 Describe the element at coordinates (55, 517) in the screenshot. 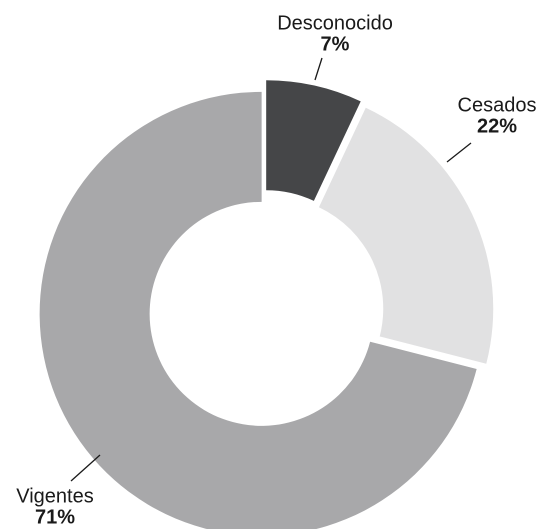

I see `slice-value-label: 71%` at that location.